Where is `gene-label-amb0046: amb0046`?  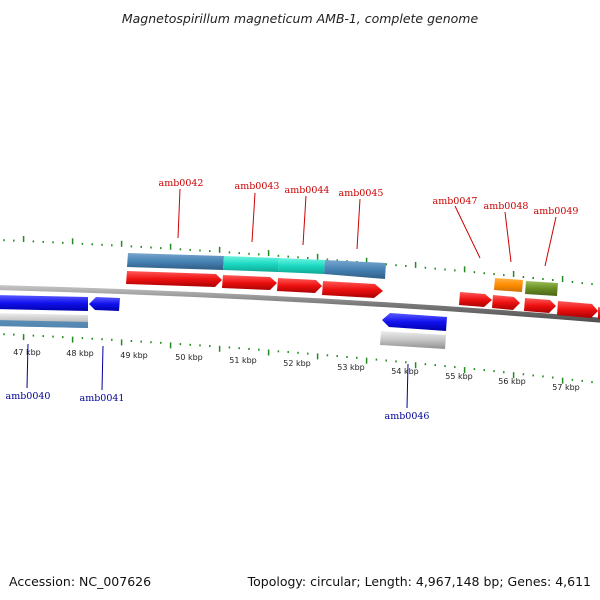
gene-label-amb0046: amb0046 is located at coordinates (407, 416).